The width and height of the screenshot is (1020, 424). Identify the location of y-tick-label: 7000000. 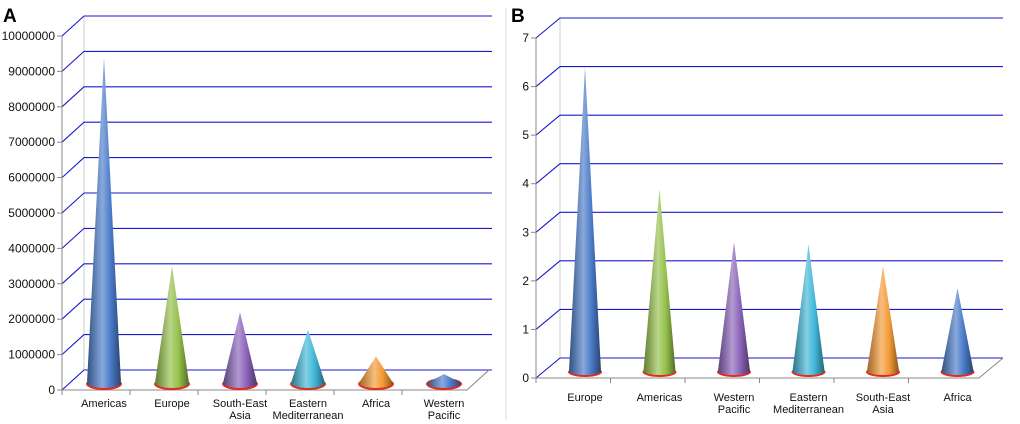
(31, 142).